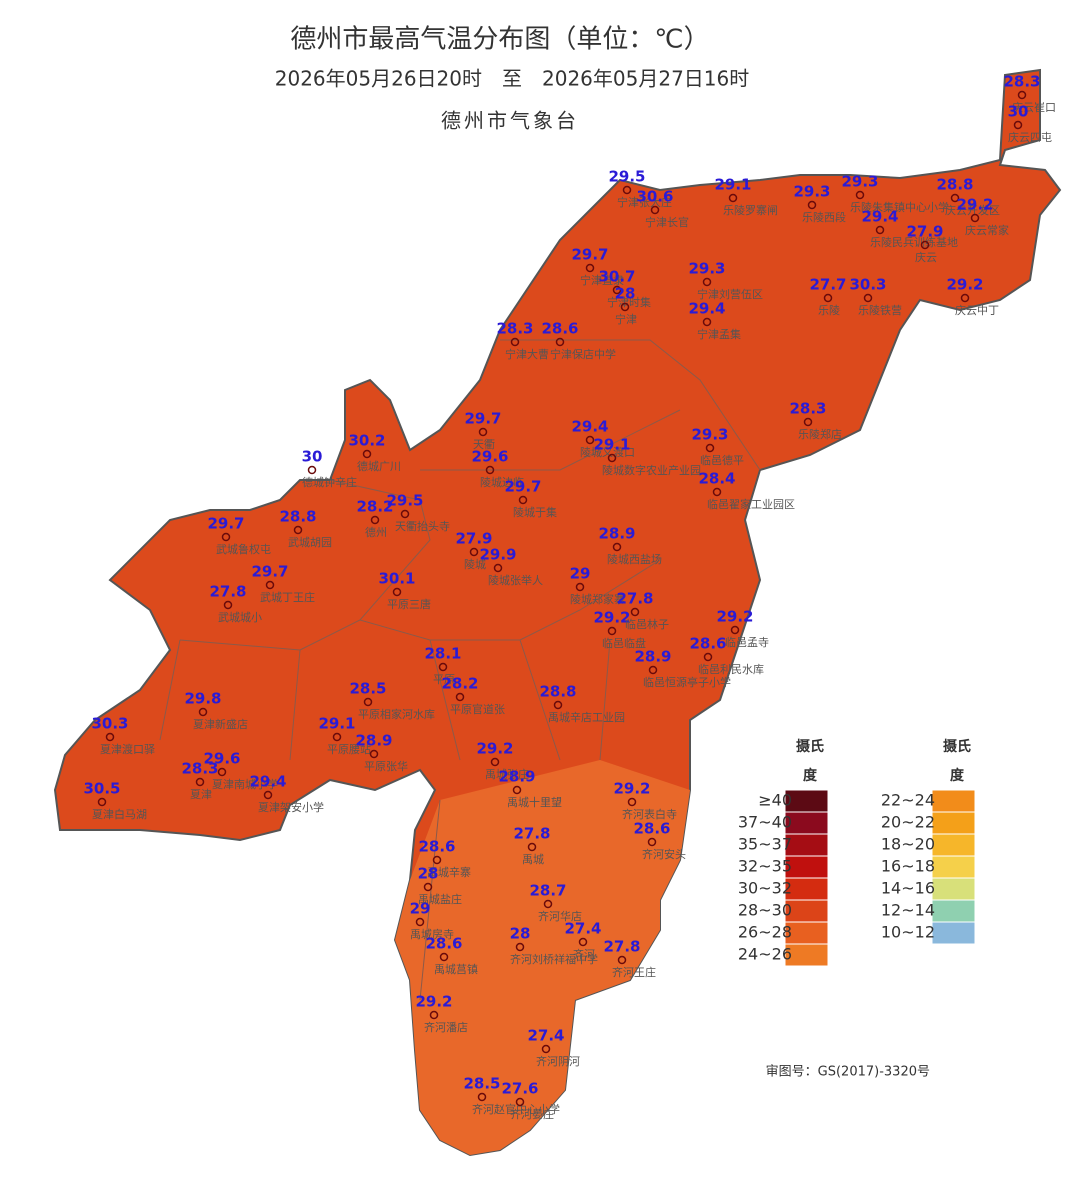 This screenshot has width=1080, height=1191. I want to click on station-name: 宁津直隶, so click(602, 280).